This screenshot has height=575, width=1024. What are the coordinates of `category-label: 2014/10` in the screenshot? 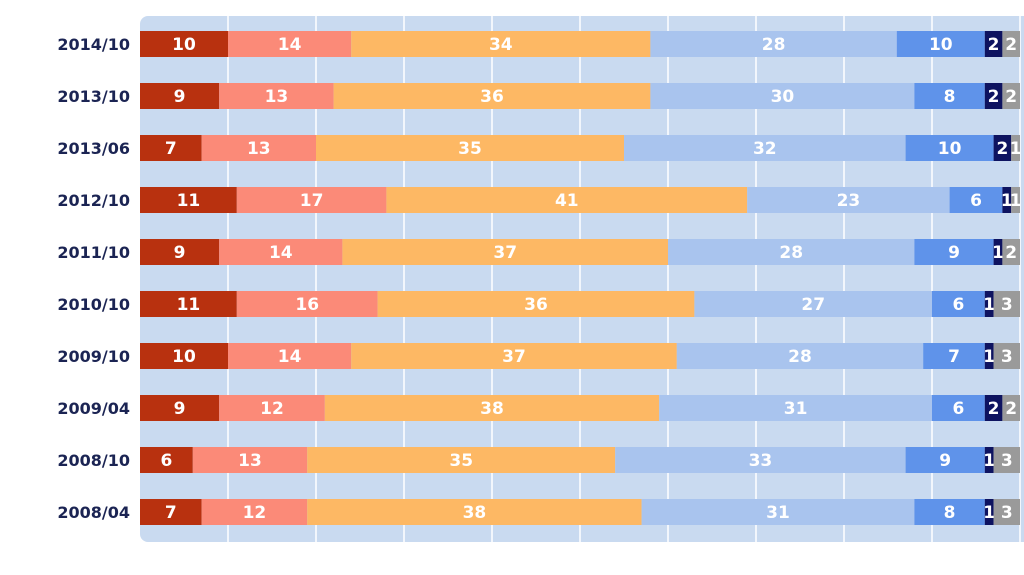 It's located at (93, 44).